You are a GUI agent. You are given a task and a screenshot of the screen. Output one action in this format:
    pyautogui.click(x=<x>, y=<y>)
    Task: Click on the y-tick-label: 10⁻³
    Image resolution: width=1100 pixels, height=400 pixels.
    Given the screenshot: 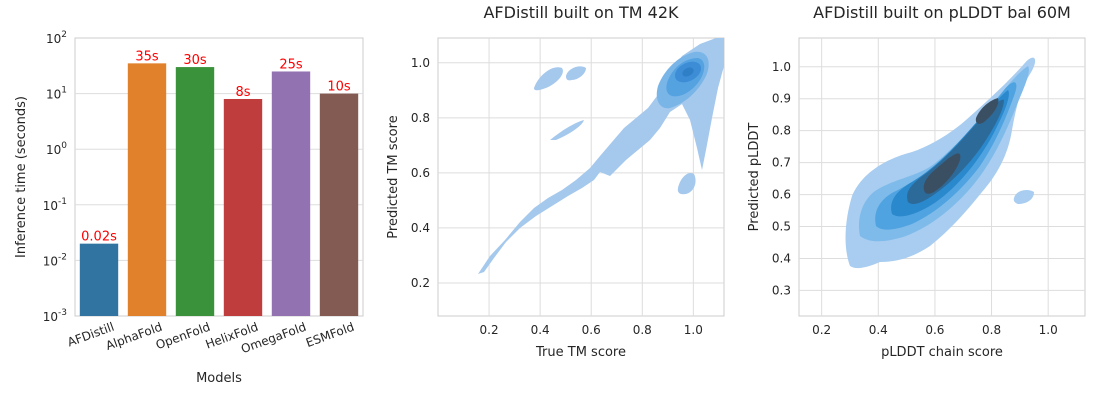 What is the action you would take?
    pyautogui.click(x=55, y=316)
    